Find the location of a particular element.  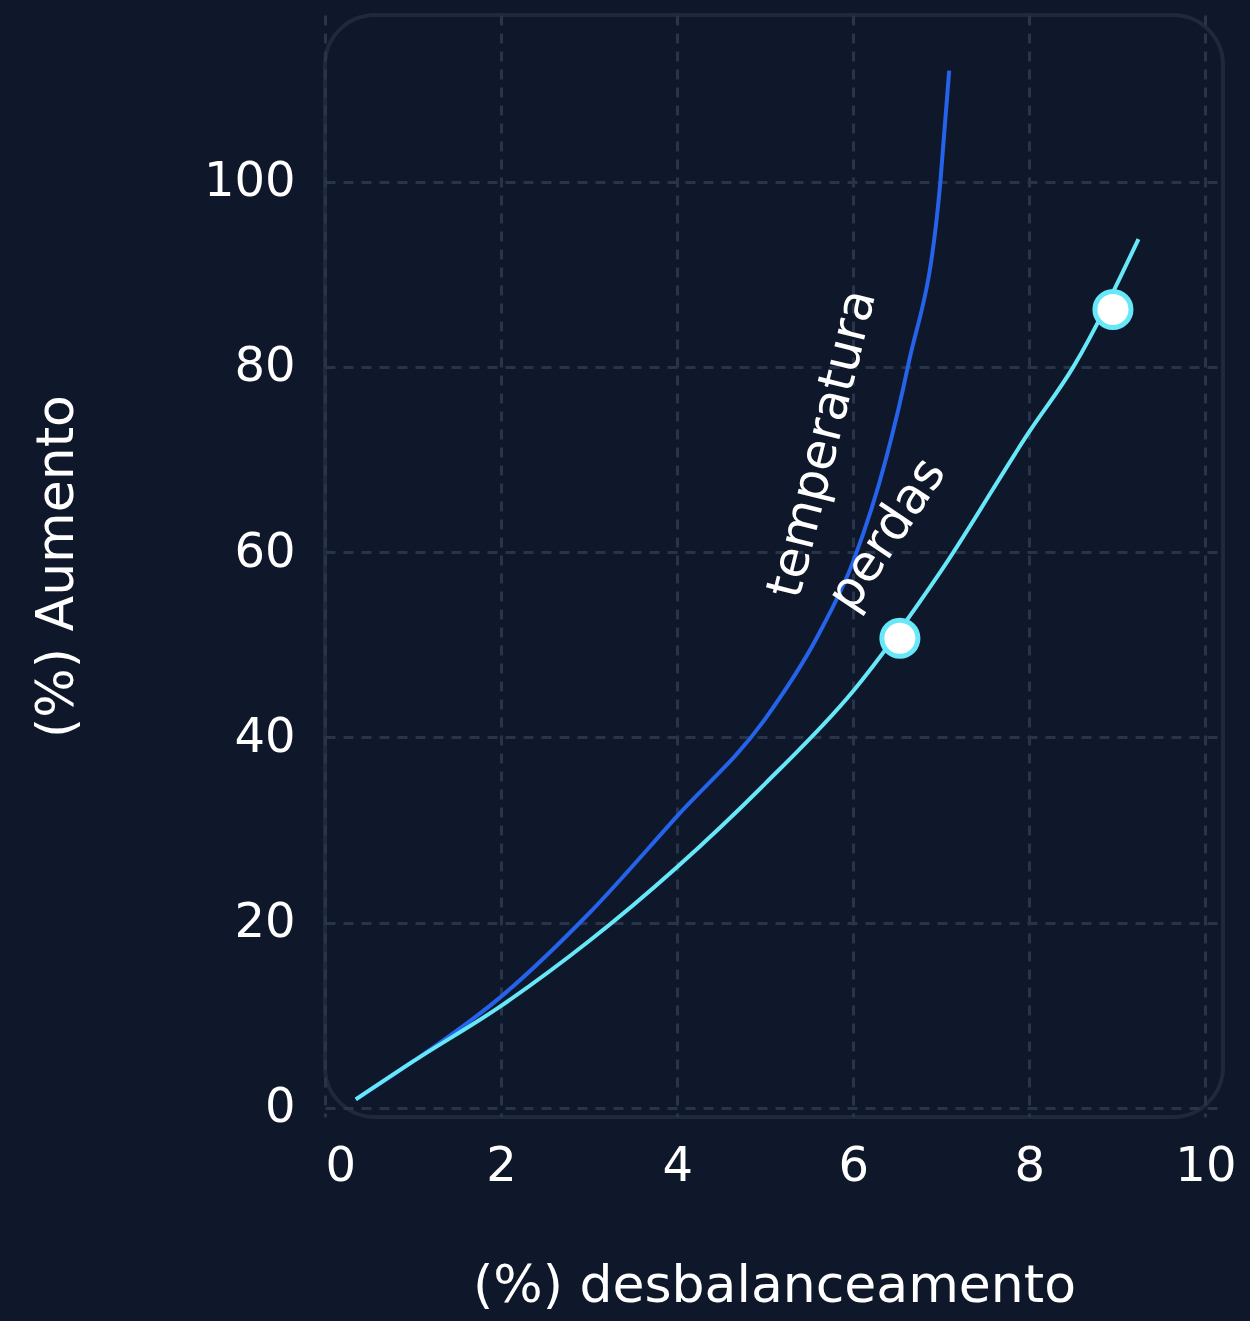

y-tick-label: 20 is located at coordinates (265, 920).